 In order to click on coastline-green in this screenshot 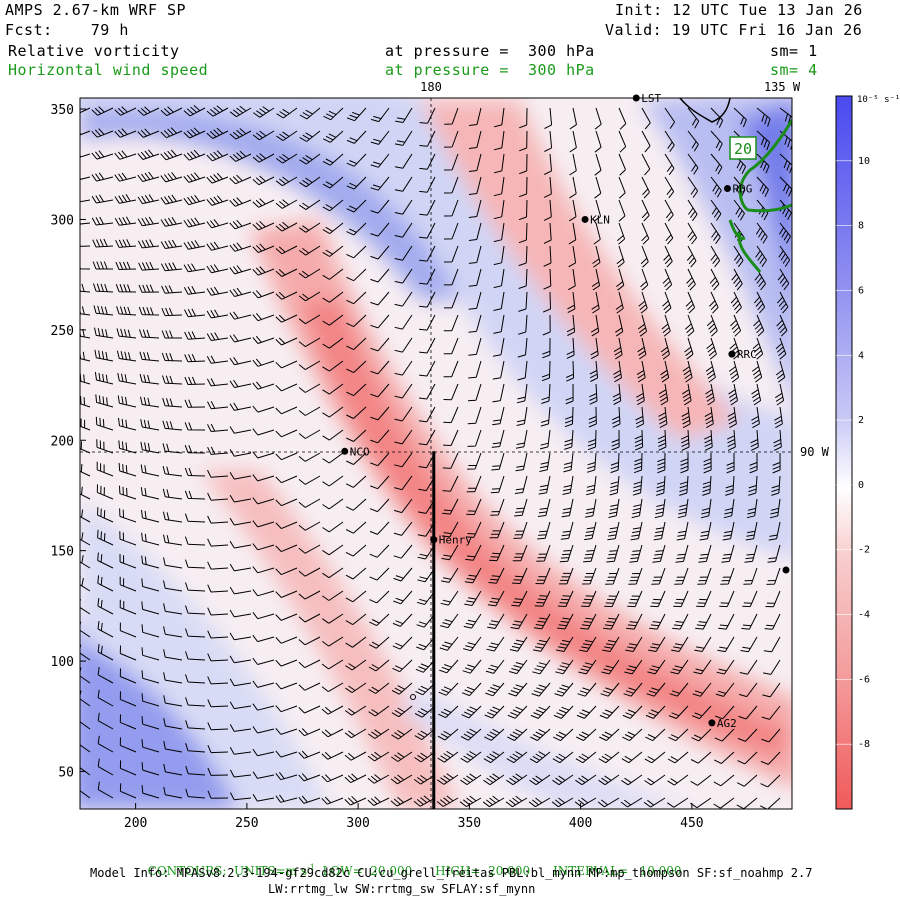, I will do `click(760, 196)`.